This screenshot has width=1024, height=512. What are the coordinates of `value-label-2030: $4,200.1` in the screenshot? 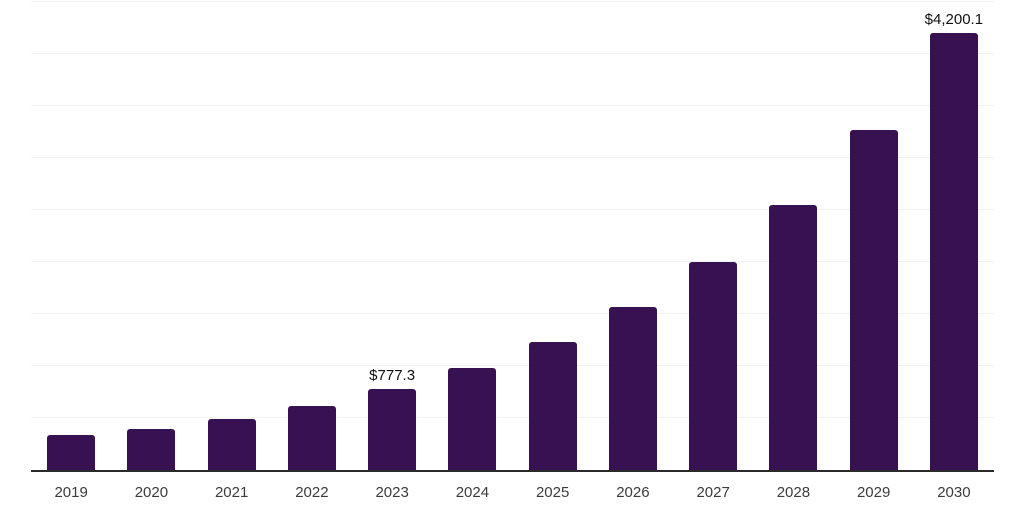 It's located at (954, 20).